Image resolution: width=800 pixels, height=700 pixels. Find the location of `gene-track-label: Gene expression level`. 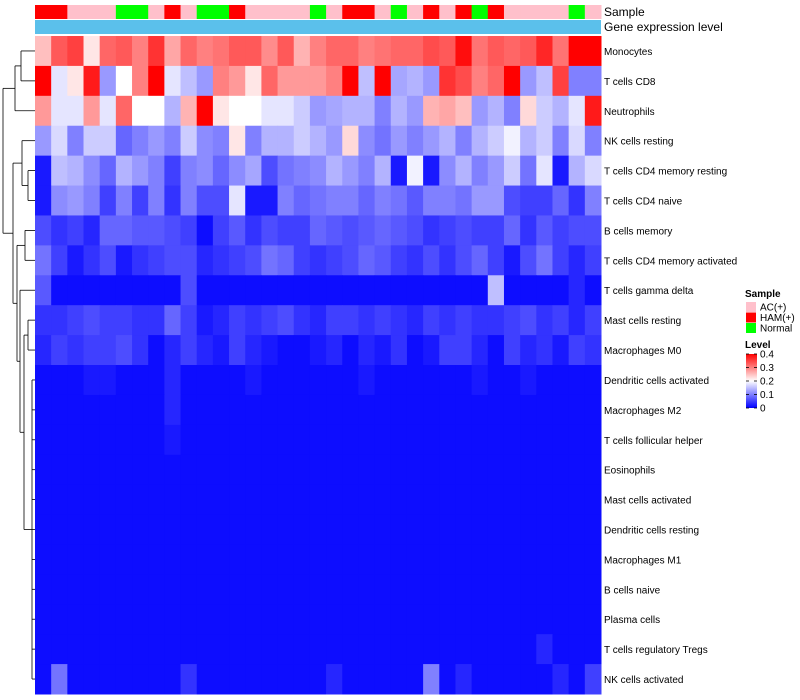

gene-track-label: Gene expression level is located at coordinates (663, 27).